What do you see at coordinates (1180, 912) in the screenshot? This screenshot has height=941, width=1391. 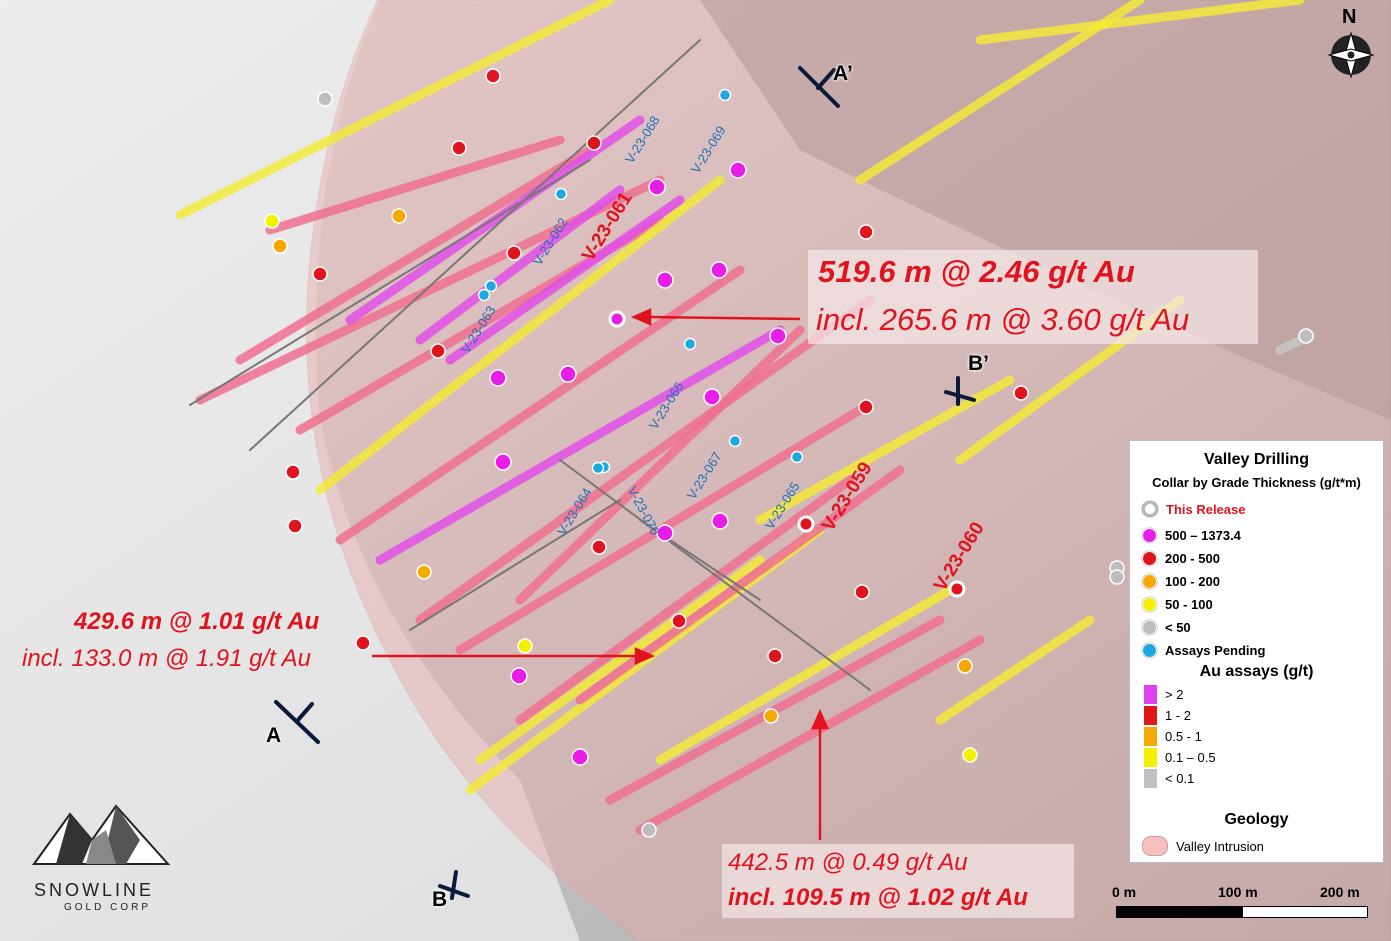 I see `scale-bar-black` at bounding box center [1180, 912].